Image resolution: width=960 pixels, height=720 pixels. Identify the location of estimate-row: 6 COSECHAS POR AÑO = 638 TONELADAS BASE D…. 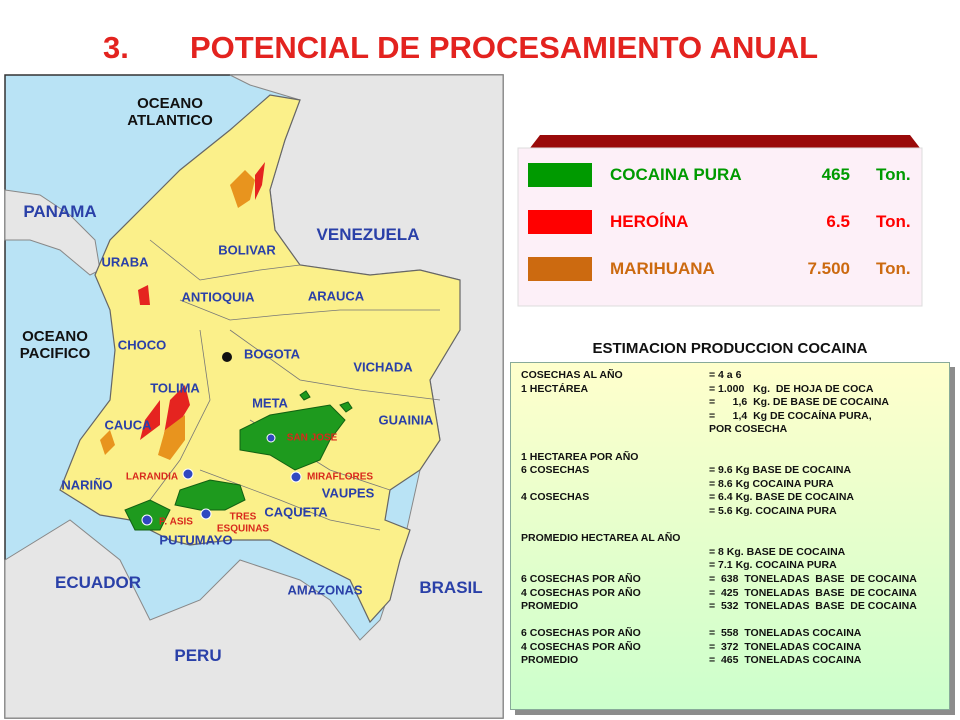
(735, 580).